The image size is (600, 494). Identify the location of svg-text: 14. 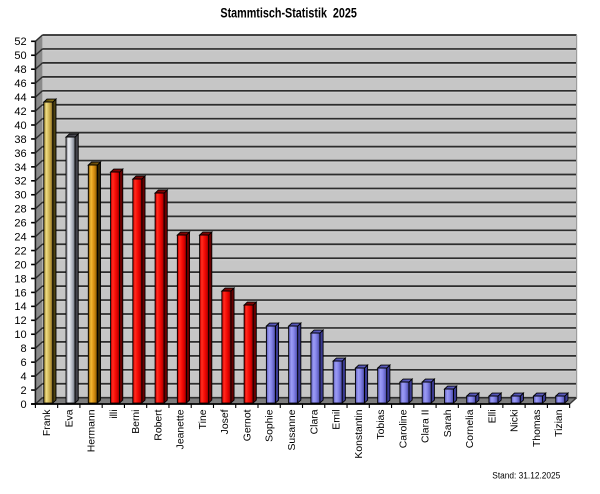
(20, 307).